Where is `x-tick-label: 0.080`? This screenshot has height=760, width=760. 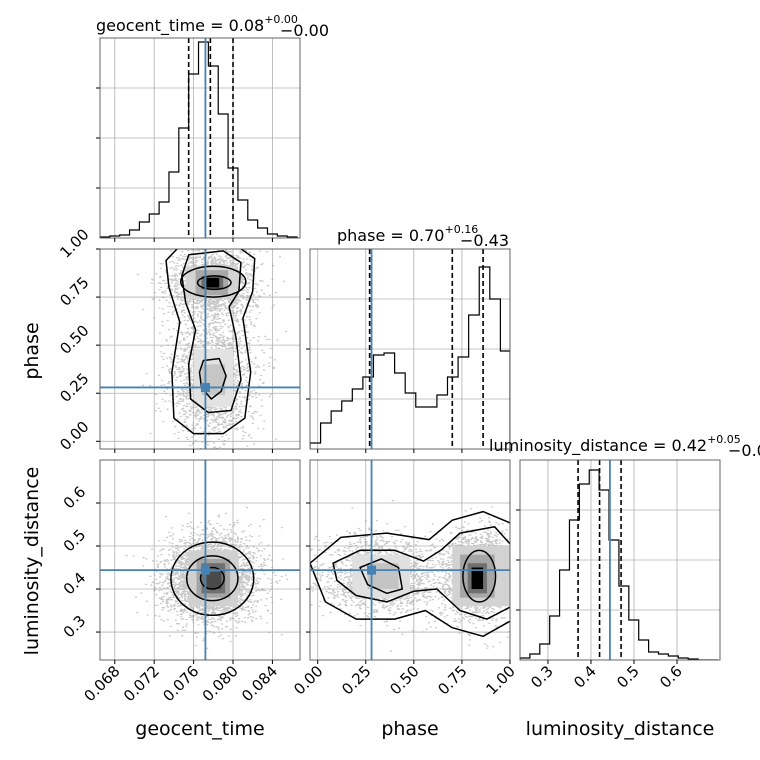
x-tick-label: 0.080 is located at coordinates (220, 683).